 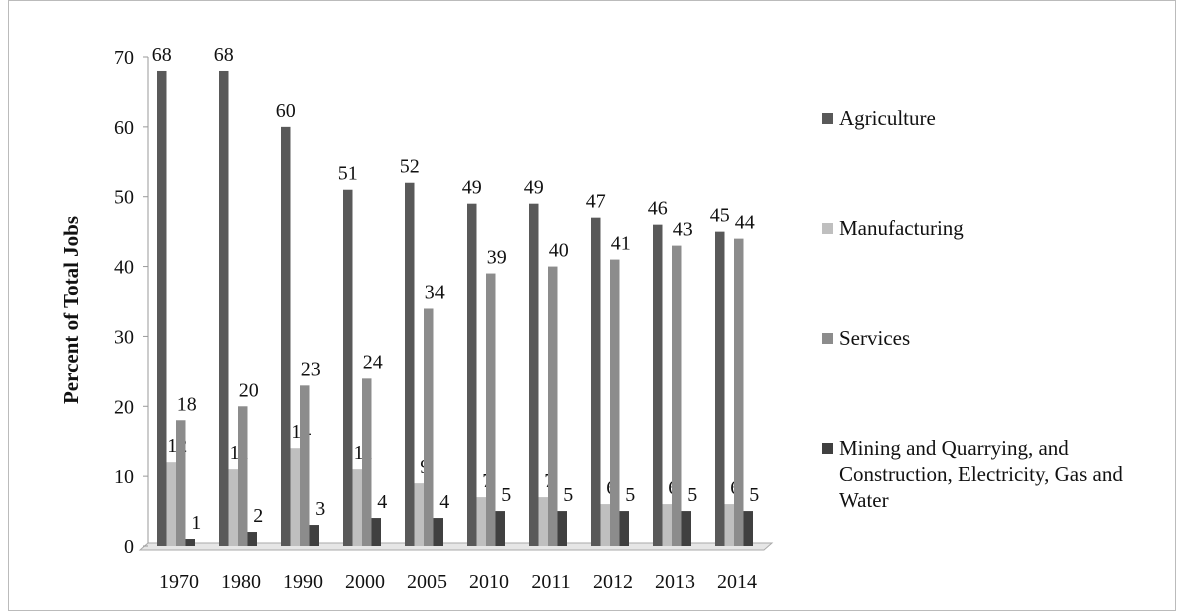 What do you see at coordinates (71, 310) in the screenshot?
I see `y-axis-title: Percent of Total Jobs` at bounding box center [71, 310].